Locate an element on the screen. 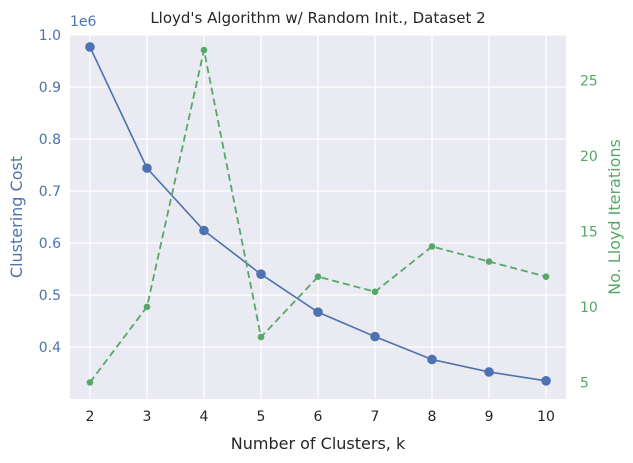  y-tick-label-left: 0.8 is located at coordinates (50, 140).